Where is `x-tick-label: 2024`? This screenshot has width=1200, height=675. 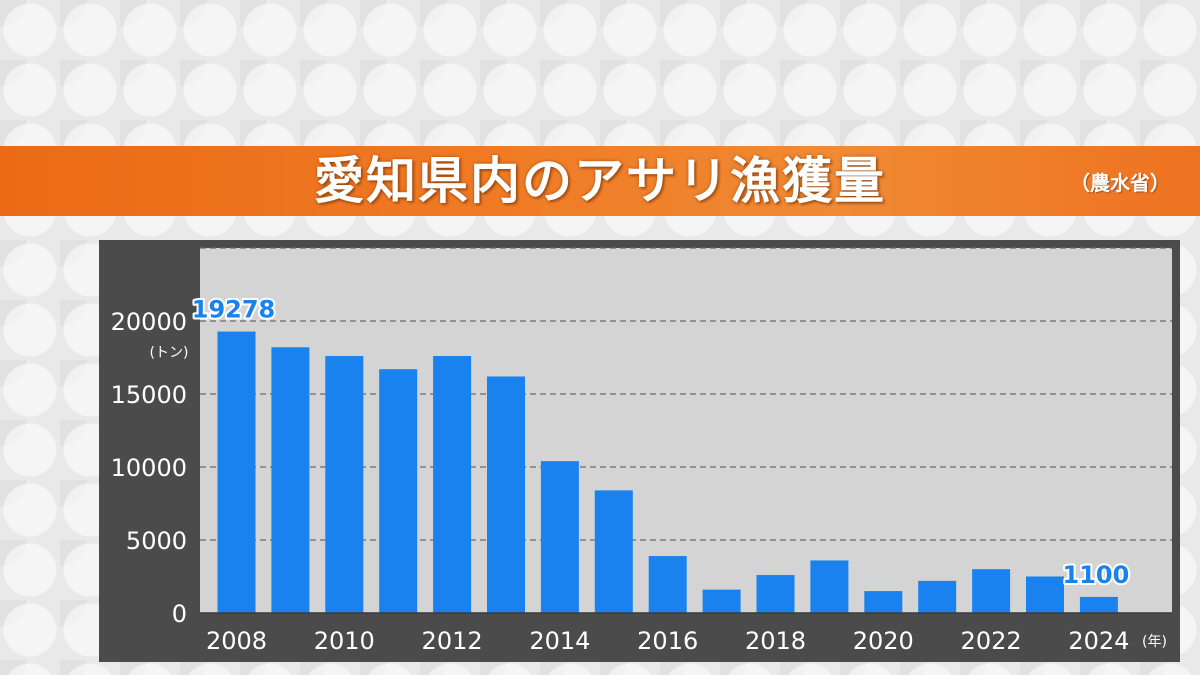
x-tick-label: 2024 is located at coordinates (1098, 641).